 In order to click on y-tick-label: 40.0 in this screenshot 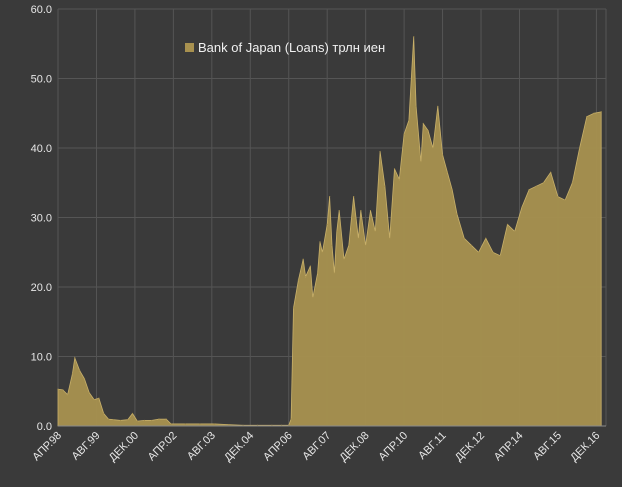, I will do `click(41, 149)`.